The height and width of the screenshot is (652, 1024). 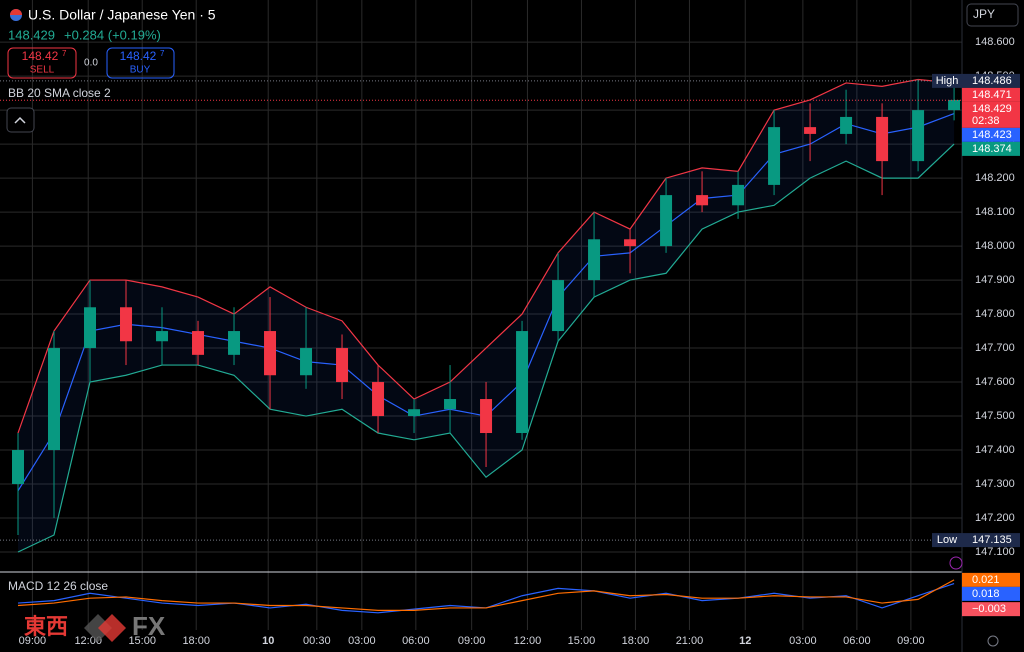 I want to click on y-tick-label: 148.000, so click(x=995, y=246).